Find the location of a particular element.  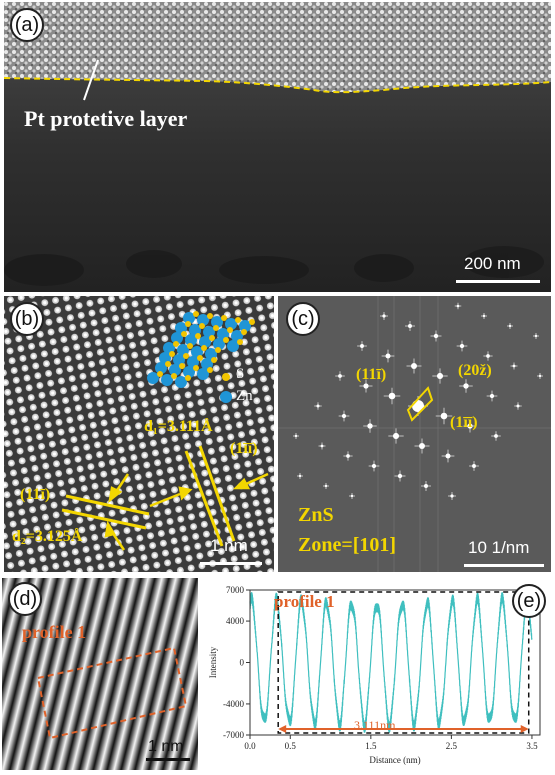

profile-box is located at coordinates (403, 662).